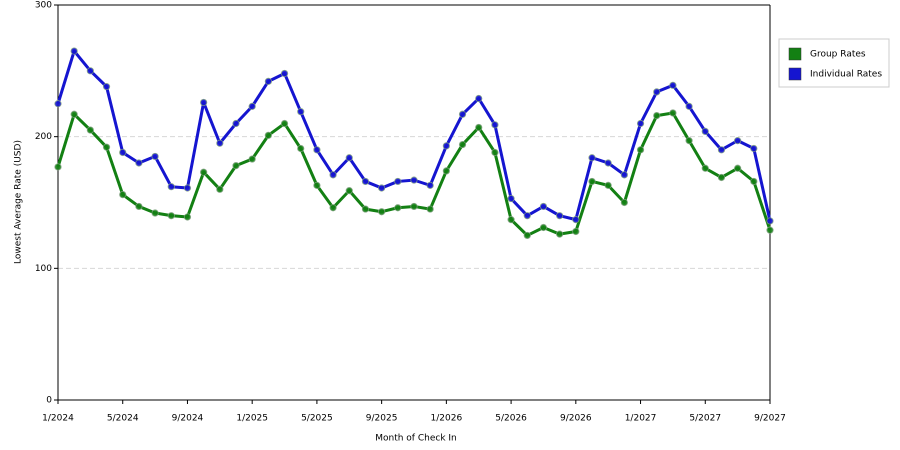 The image size is (900, 450). Describe the element at coordinates (447, 419) in the screenshot. I see `x-tick-label: 1/2026` at that location.